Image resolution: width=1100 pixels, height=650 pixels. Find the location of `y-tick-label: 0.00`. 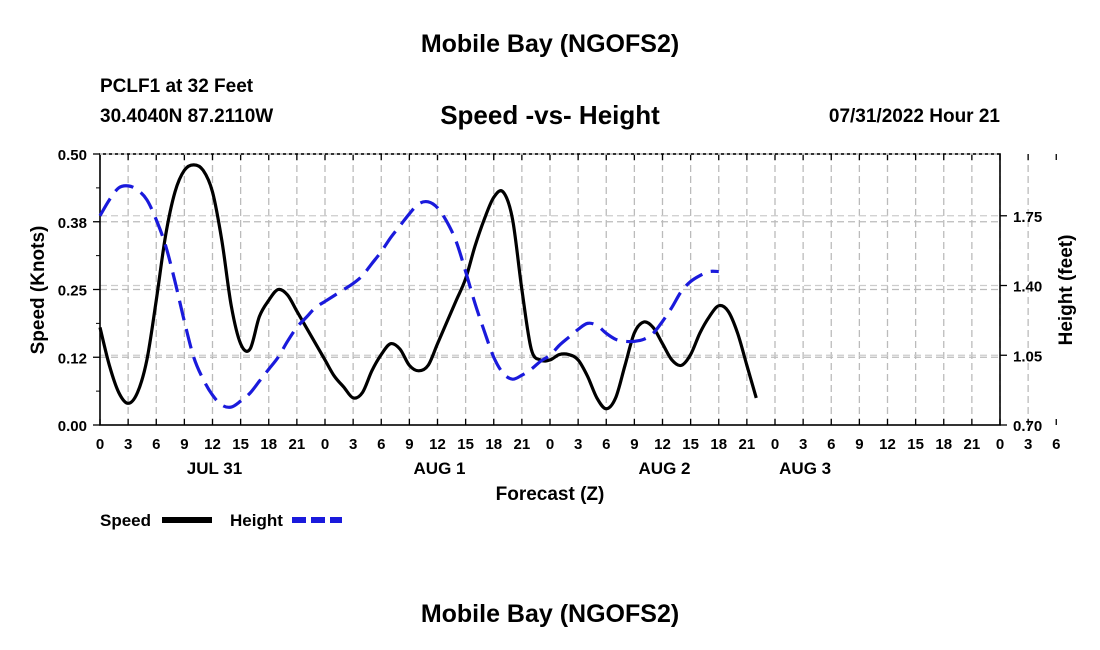

y-tick-label: 0.00 is located at coordinates (72, 426).